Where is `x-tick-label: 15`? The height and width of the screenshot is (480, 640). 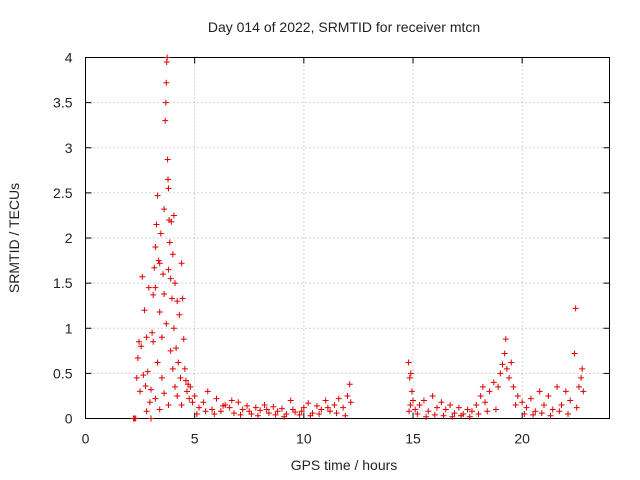
x-tick-label: 15 is located at coordinates (413, 439).